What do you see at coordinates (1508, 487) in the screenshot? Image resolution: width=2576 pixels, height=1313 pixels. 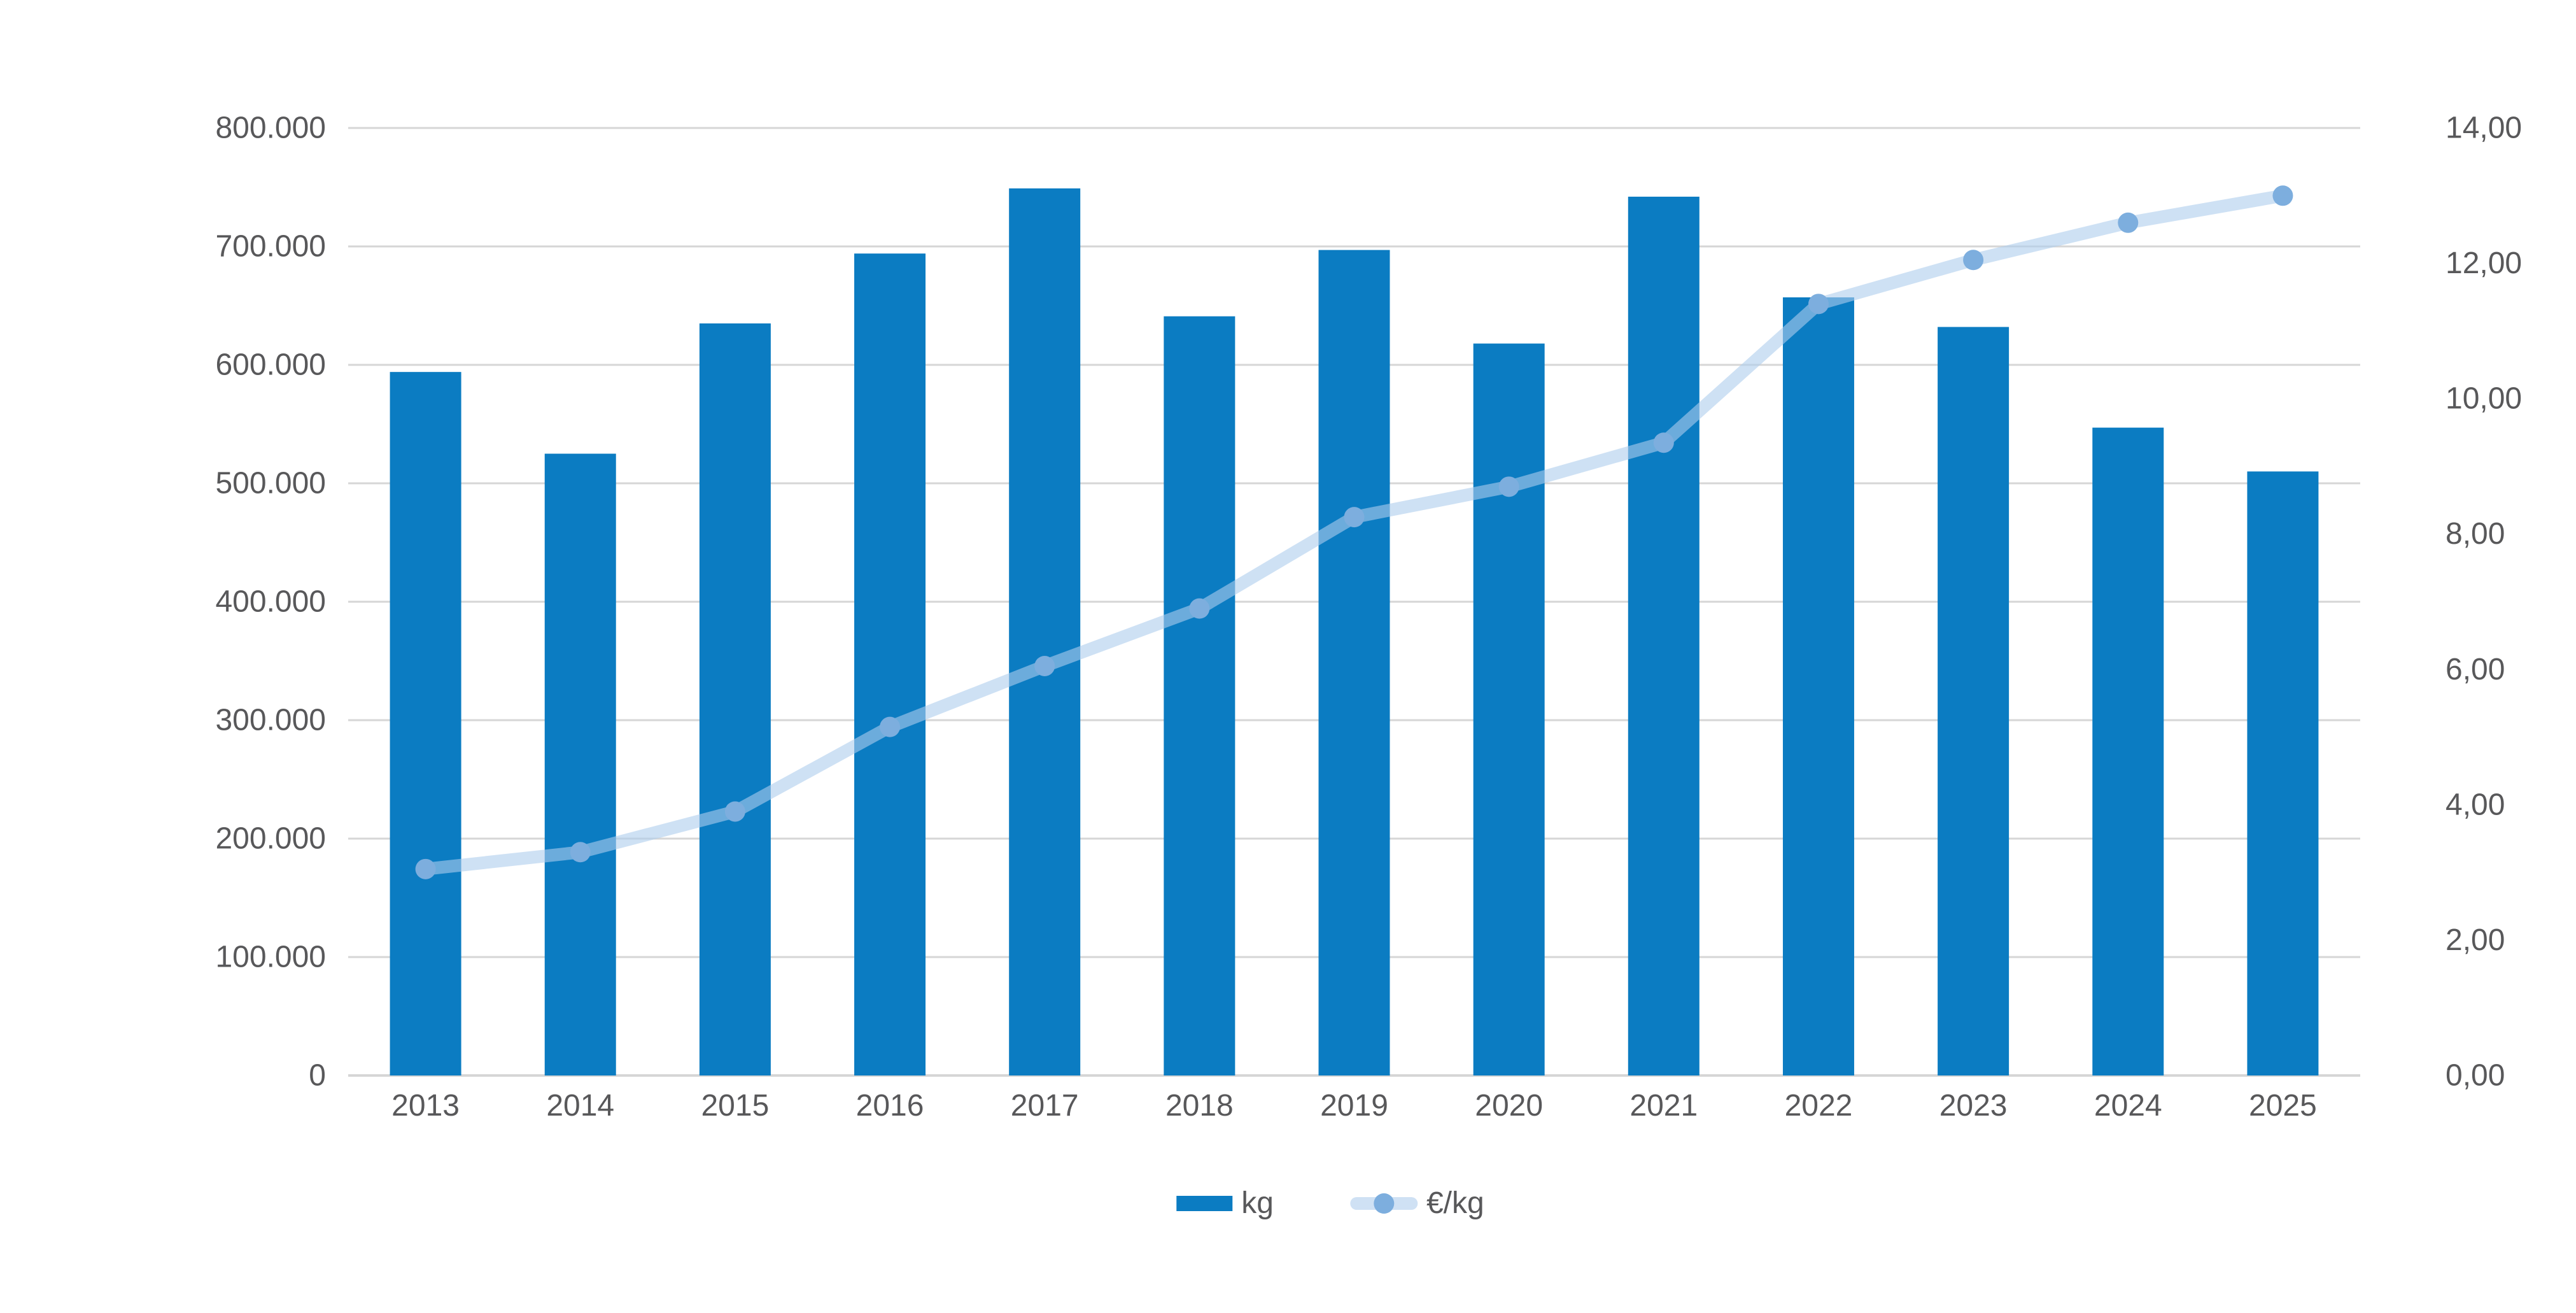 I see `line-point-2020` at bounding box center [1508, 487].